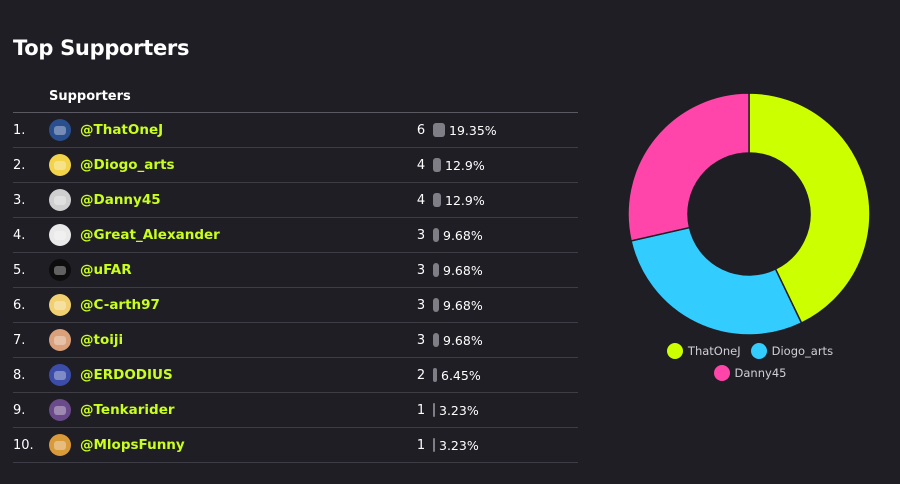 Image resolution: width=900 pixels, height=484 pixels. What do you see at coordinates (473, 130) in the screenshot?
I see `percent-label: 19.35%` at bounding box center [473, 130].